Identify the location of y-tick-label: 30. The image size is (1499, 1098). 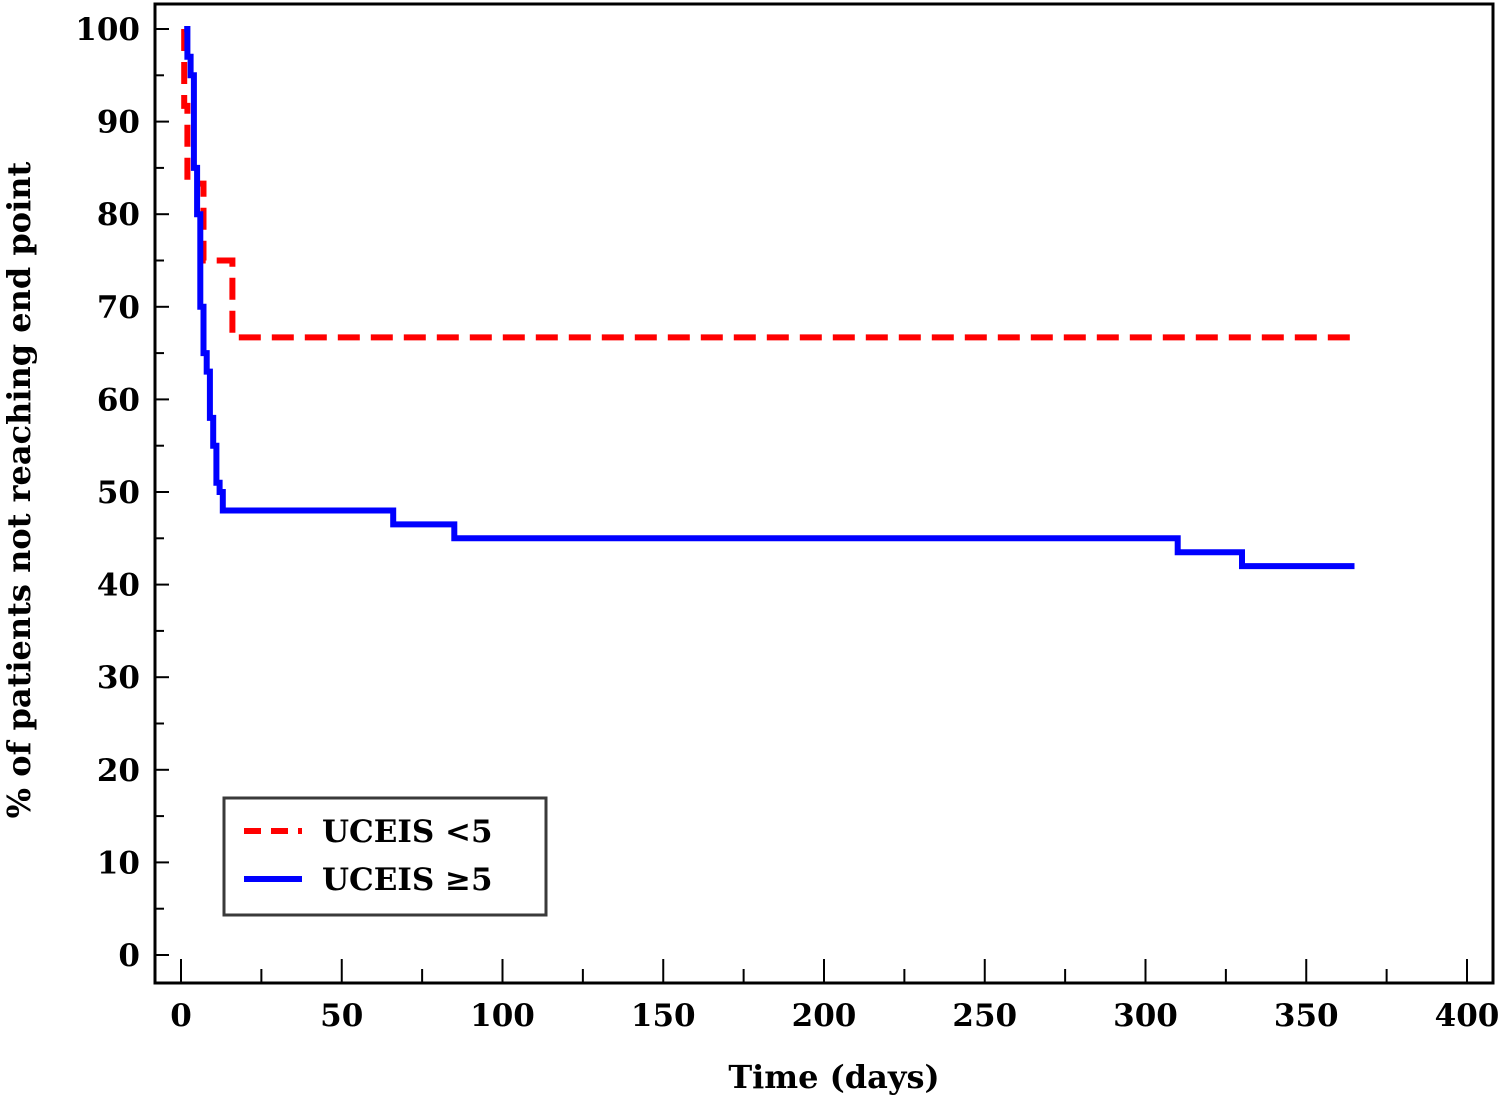
(118, 678).